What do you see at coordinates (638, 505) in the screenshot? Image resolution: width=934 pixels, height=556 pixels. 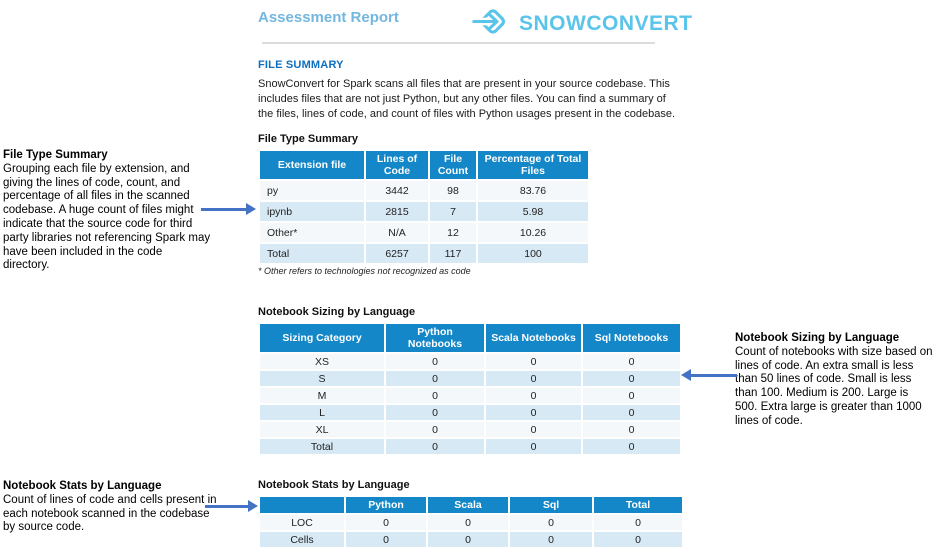 I see `column-header: Total` at bounding box center [638, 505].